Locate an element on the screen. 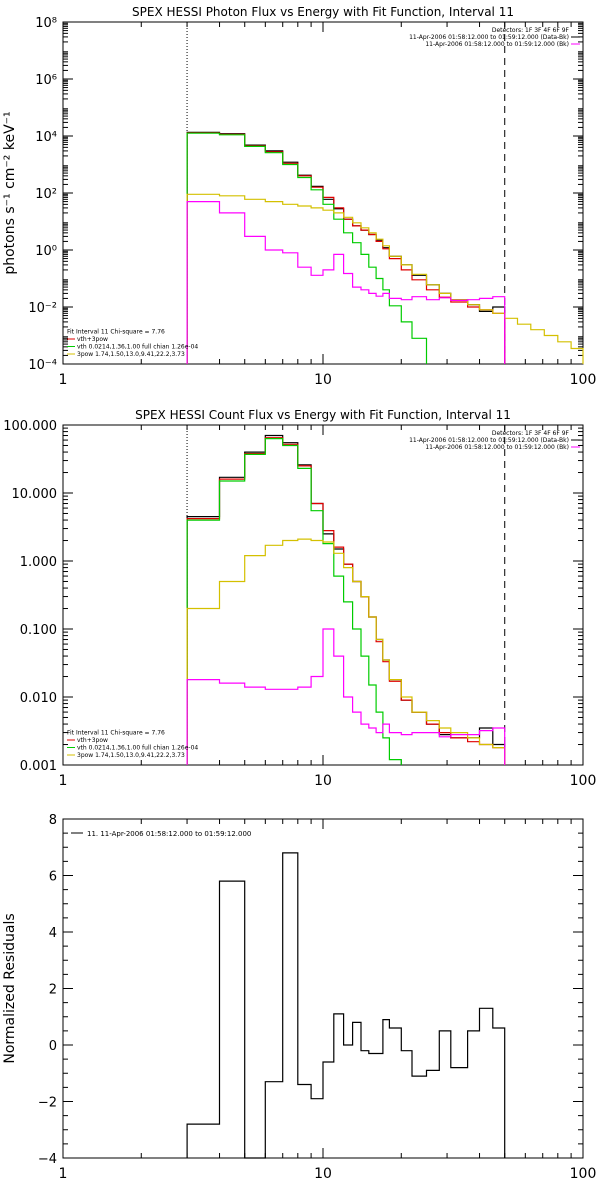 This screenshot has height=1204, width=600. y-tick-label: 10⁸ is located at coordinates (46, 23).